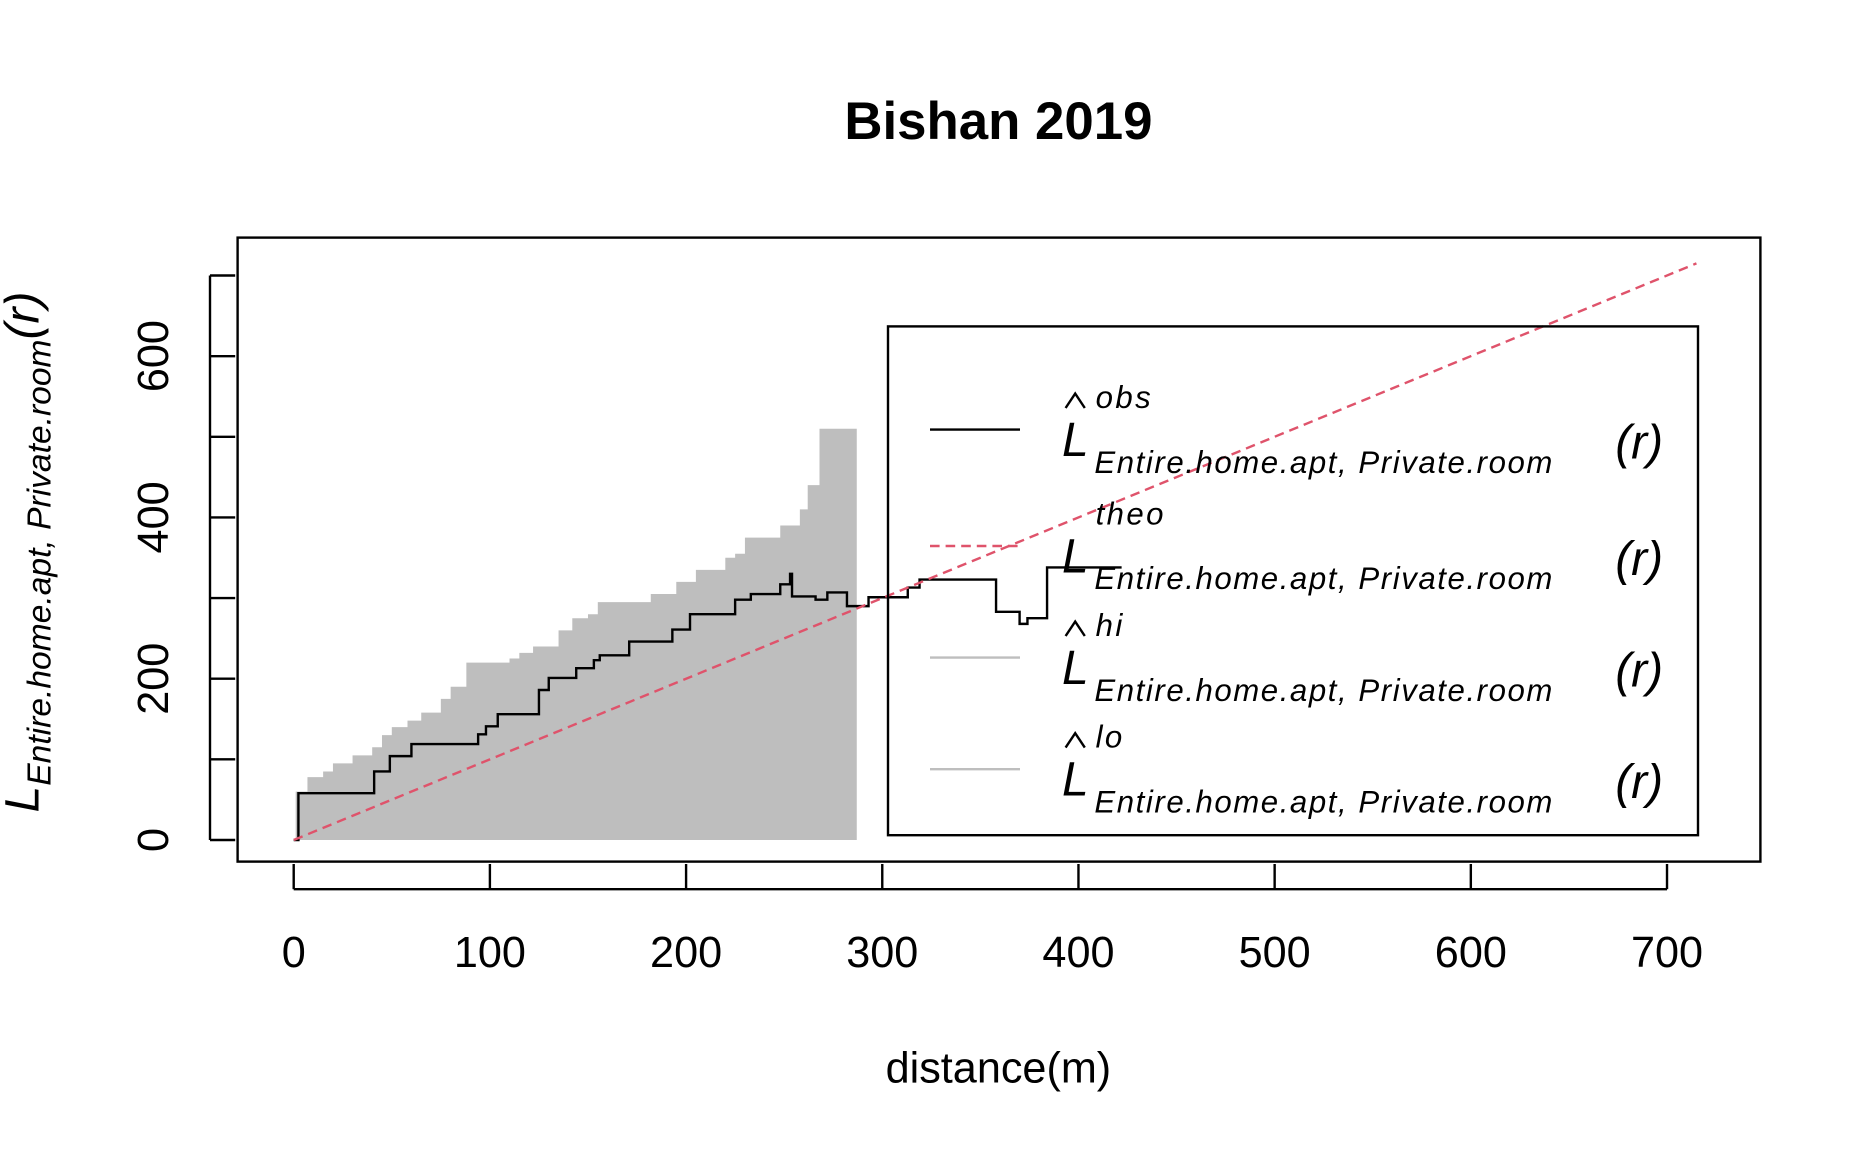 The image size is (1872, 1152). I want to click on x-tick-label: 100, so click(490, 953).